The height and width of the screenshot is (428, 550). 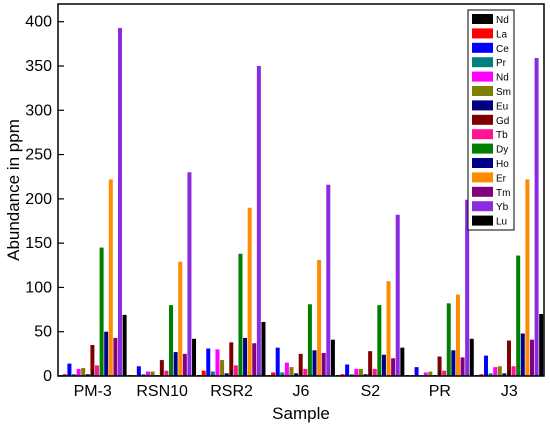 What do you see at coordinates (342, 375) in the screenshot?
I see `bar-s2-la` at bounding box center [342, 375].